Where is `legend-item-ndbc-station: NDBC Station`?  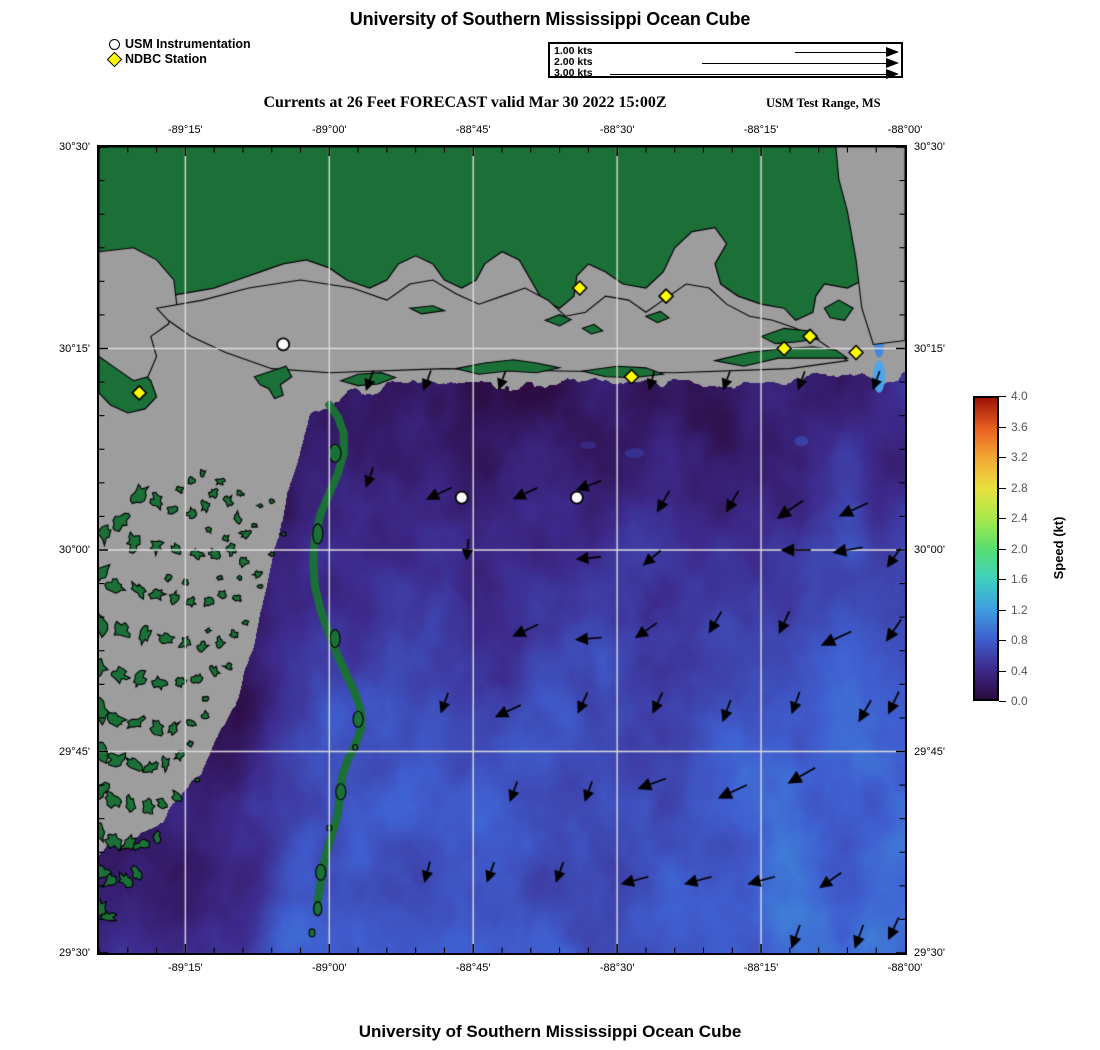
legend-item-ndbc-station: NDBC Station is located at coordinates (178, 59).